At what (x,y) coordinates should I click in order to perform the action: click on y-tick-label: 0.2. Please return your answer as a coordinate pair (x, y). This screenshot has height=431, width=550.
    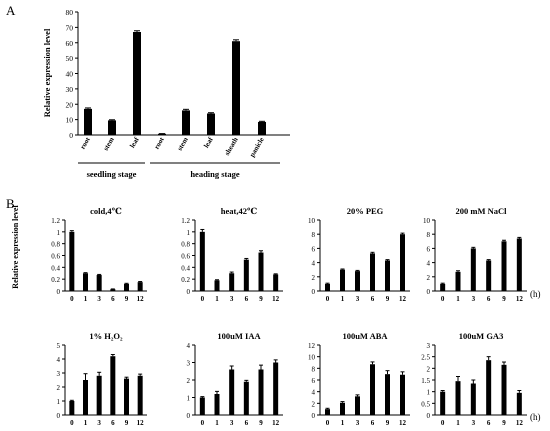
    Looking at the image, I should click on (55, 280).